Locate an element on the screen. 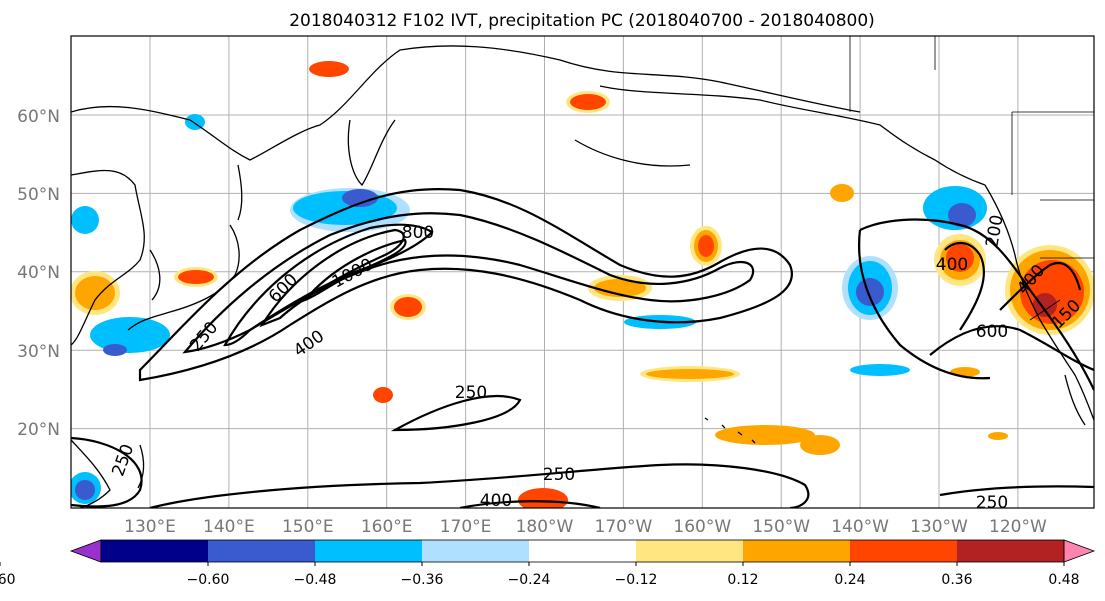  contour-label-400-south: 400 is located at coordinates (496, 501).